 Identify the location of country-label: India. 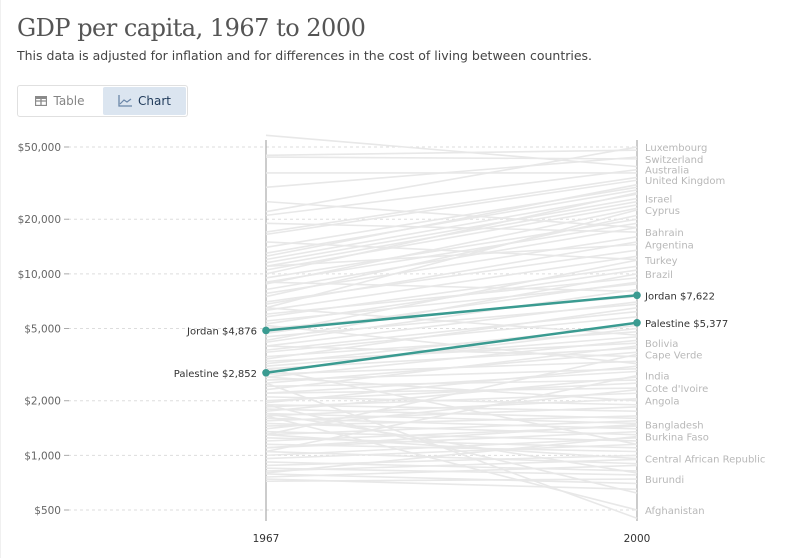
(657, 377).